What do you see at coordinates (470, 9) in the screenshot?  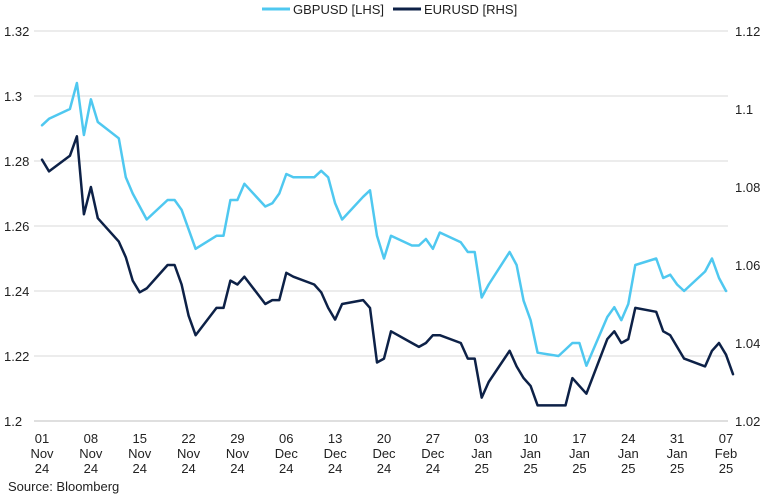 I see `legend-label-eurusd: EURUSD [RHS]` at bounding box center [470, 9].